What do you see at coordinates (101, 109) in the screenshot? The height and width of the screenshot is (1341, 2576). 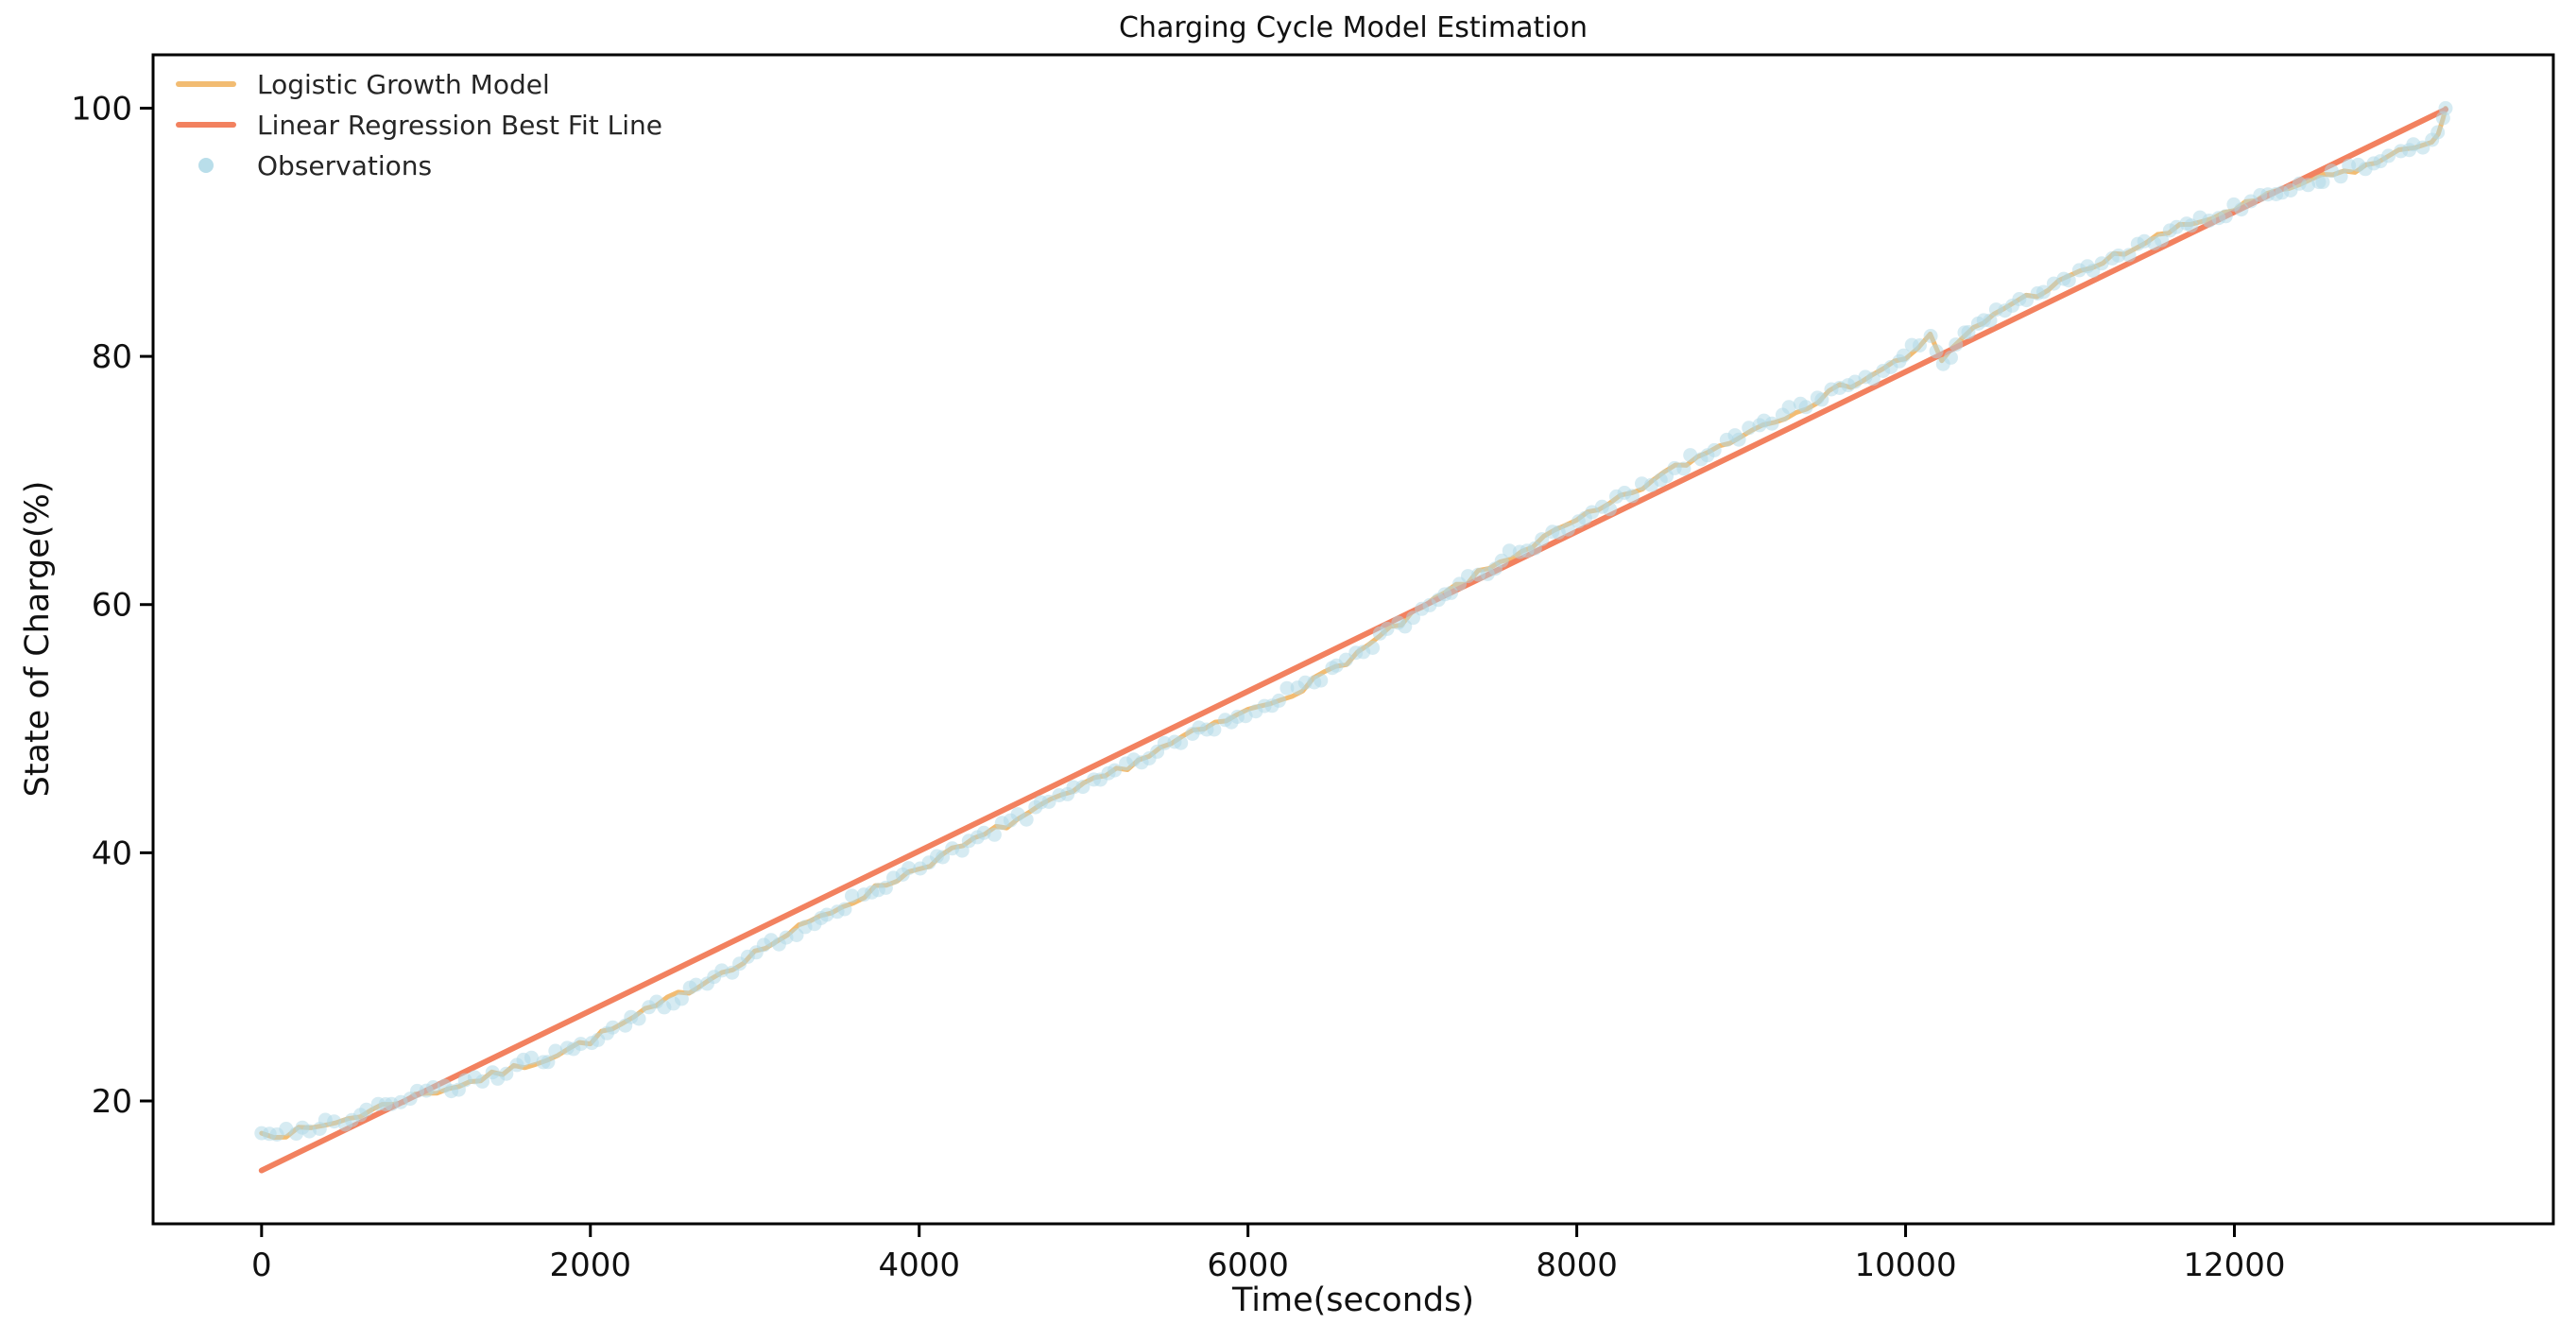 I see `y-tick-label: 100` at bounding box center [101, 109].